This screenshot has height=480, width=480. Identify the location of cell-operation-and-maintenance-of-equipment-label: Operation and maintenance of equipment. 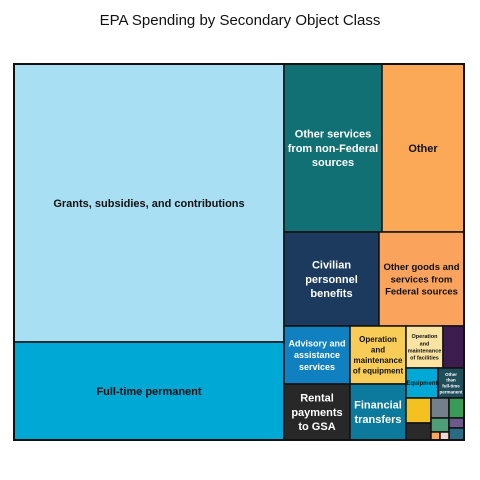
(378, 355).